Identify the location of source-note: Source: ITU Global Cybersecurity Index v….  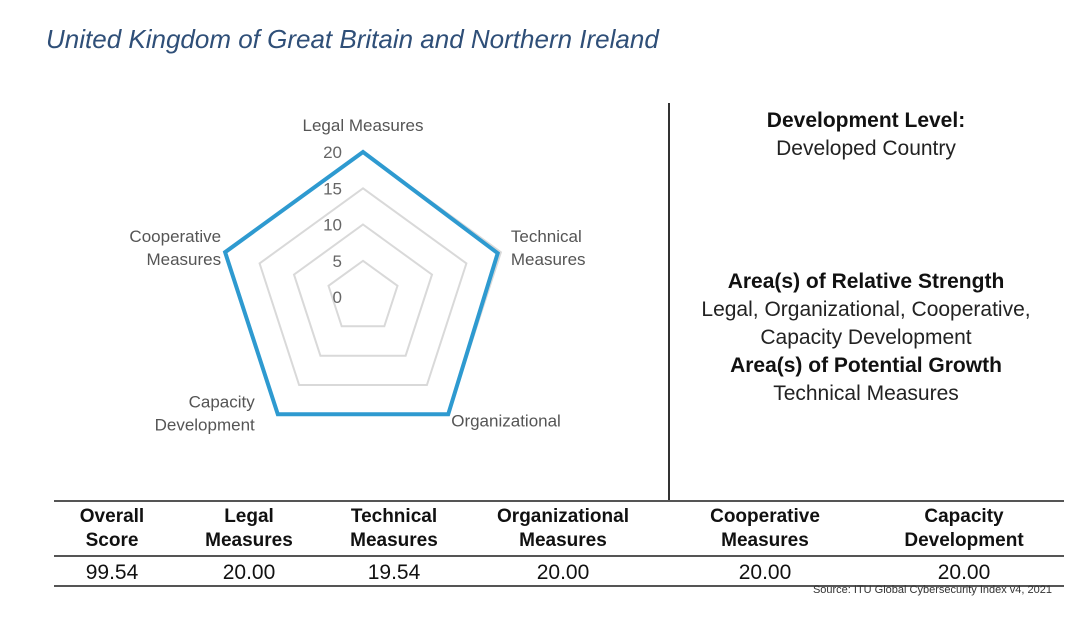
(932, 590).